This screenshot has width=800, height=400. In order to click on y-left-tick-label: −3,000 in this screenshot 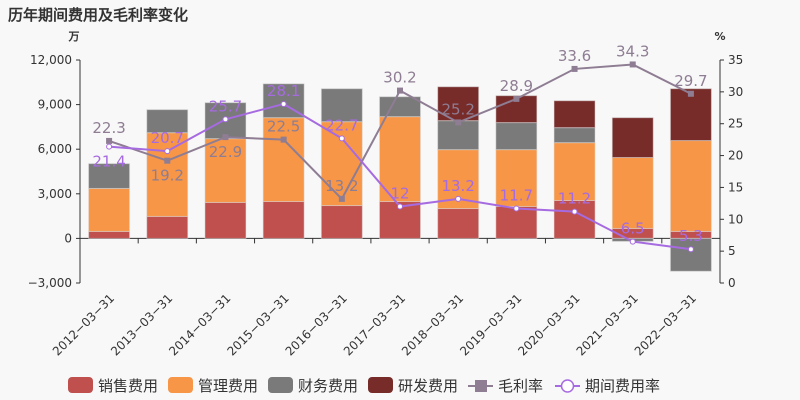, I will do `click(50, 283)`.